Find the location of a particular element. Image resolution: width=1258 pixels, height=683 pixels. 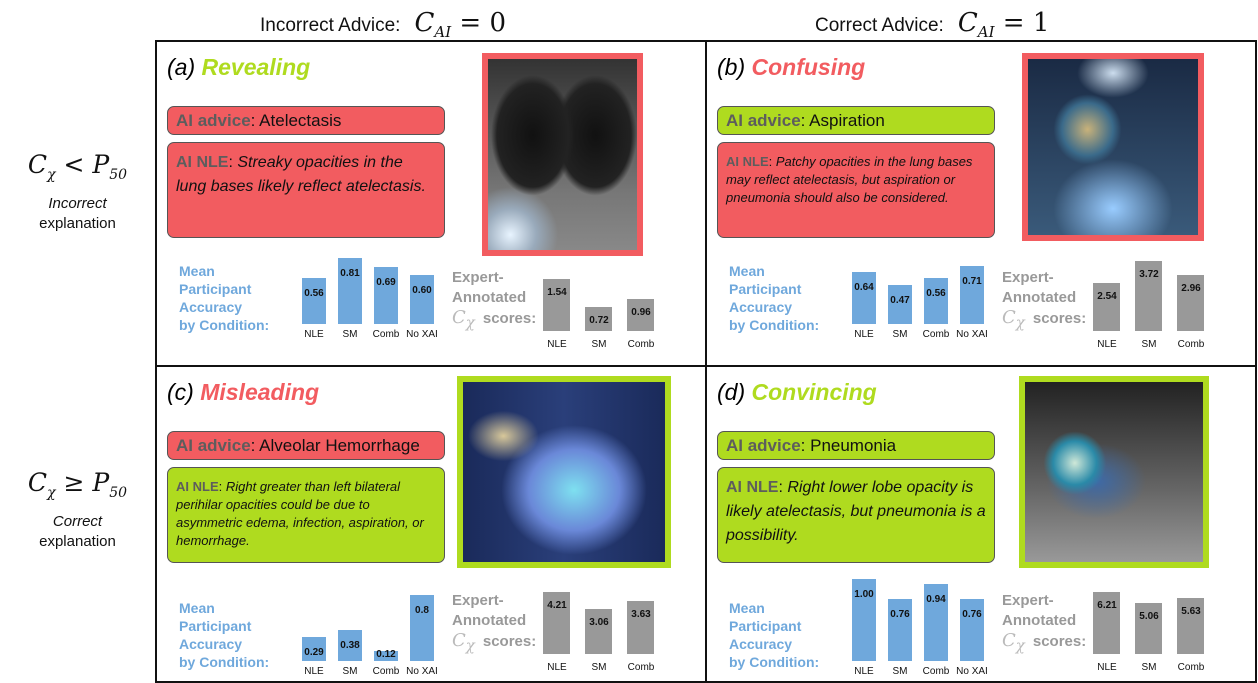

accuracy-bar-value: 0.81 is located at coordinates (350, 273).